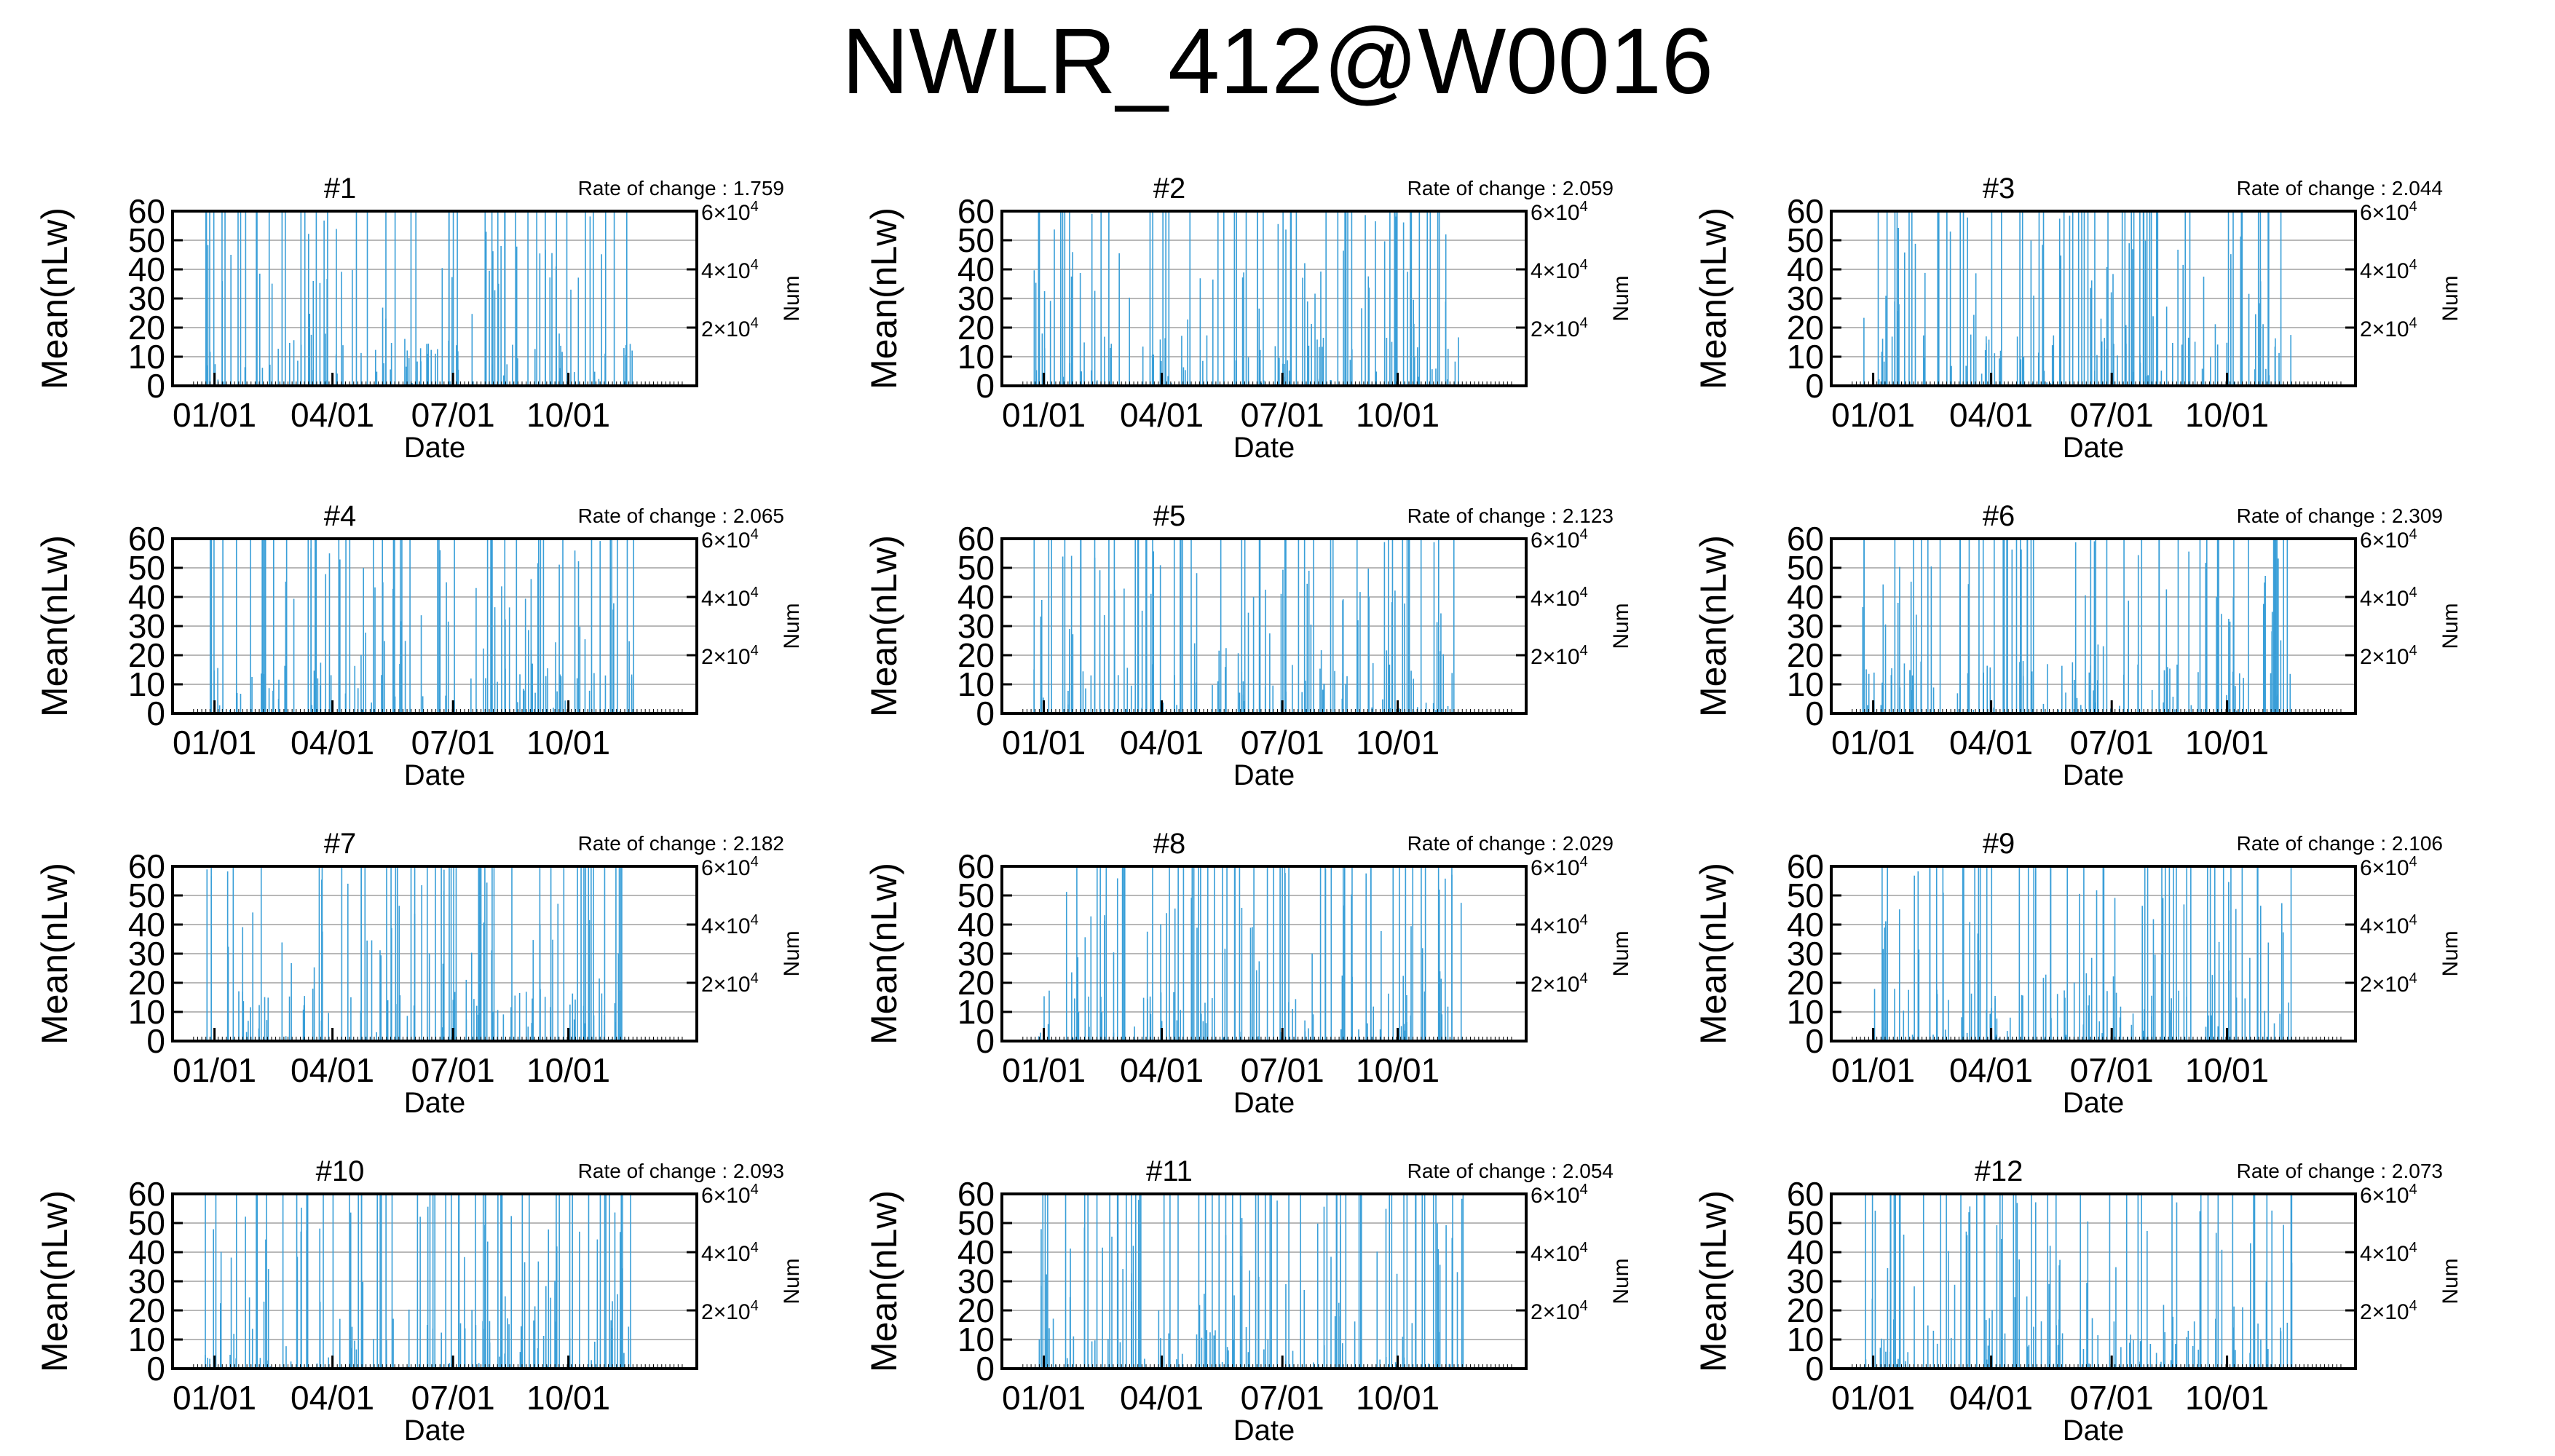  Describe the element at coordinates (340, 844) in the screenshot. I see `panel-title: #7` at that location.